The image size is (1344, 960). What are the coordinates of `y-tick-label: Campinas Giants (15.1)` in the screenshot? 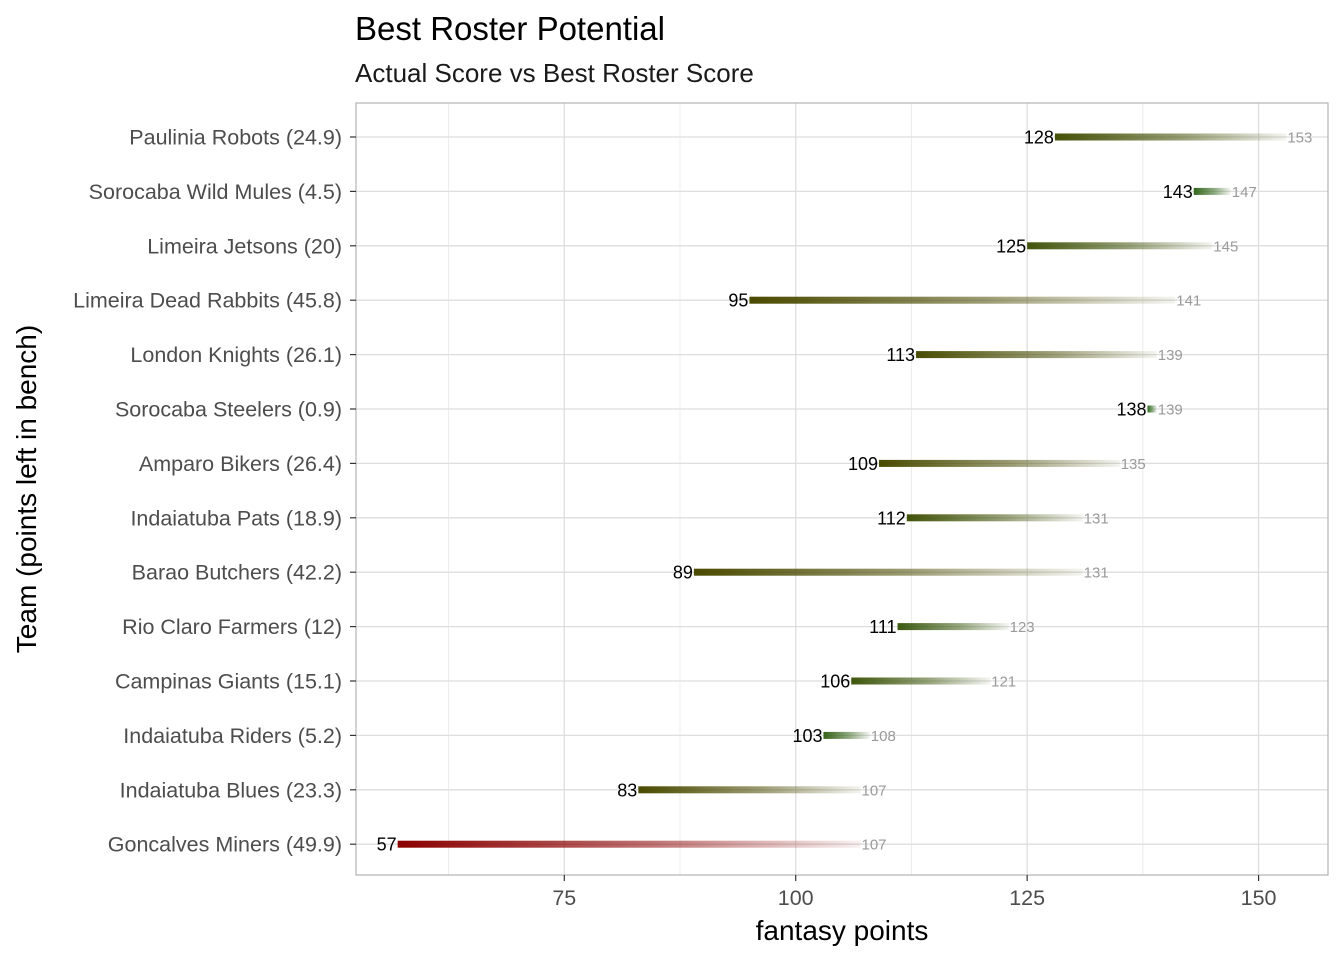 It's located at (228, 682).